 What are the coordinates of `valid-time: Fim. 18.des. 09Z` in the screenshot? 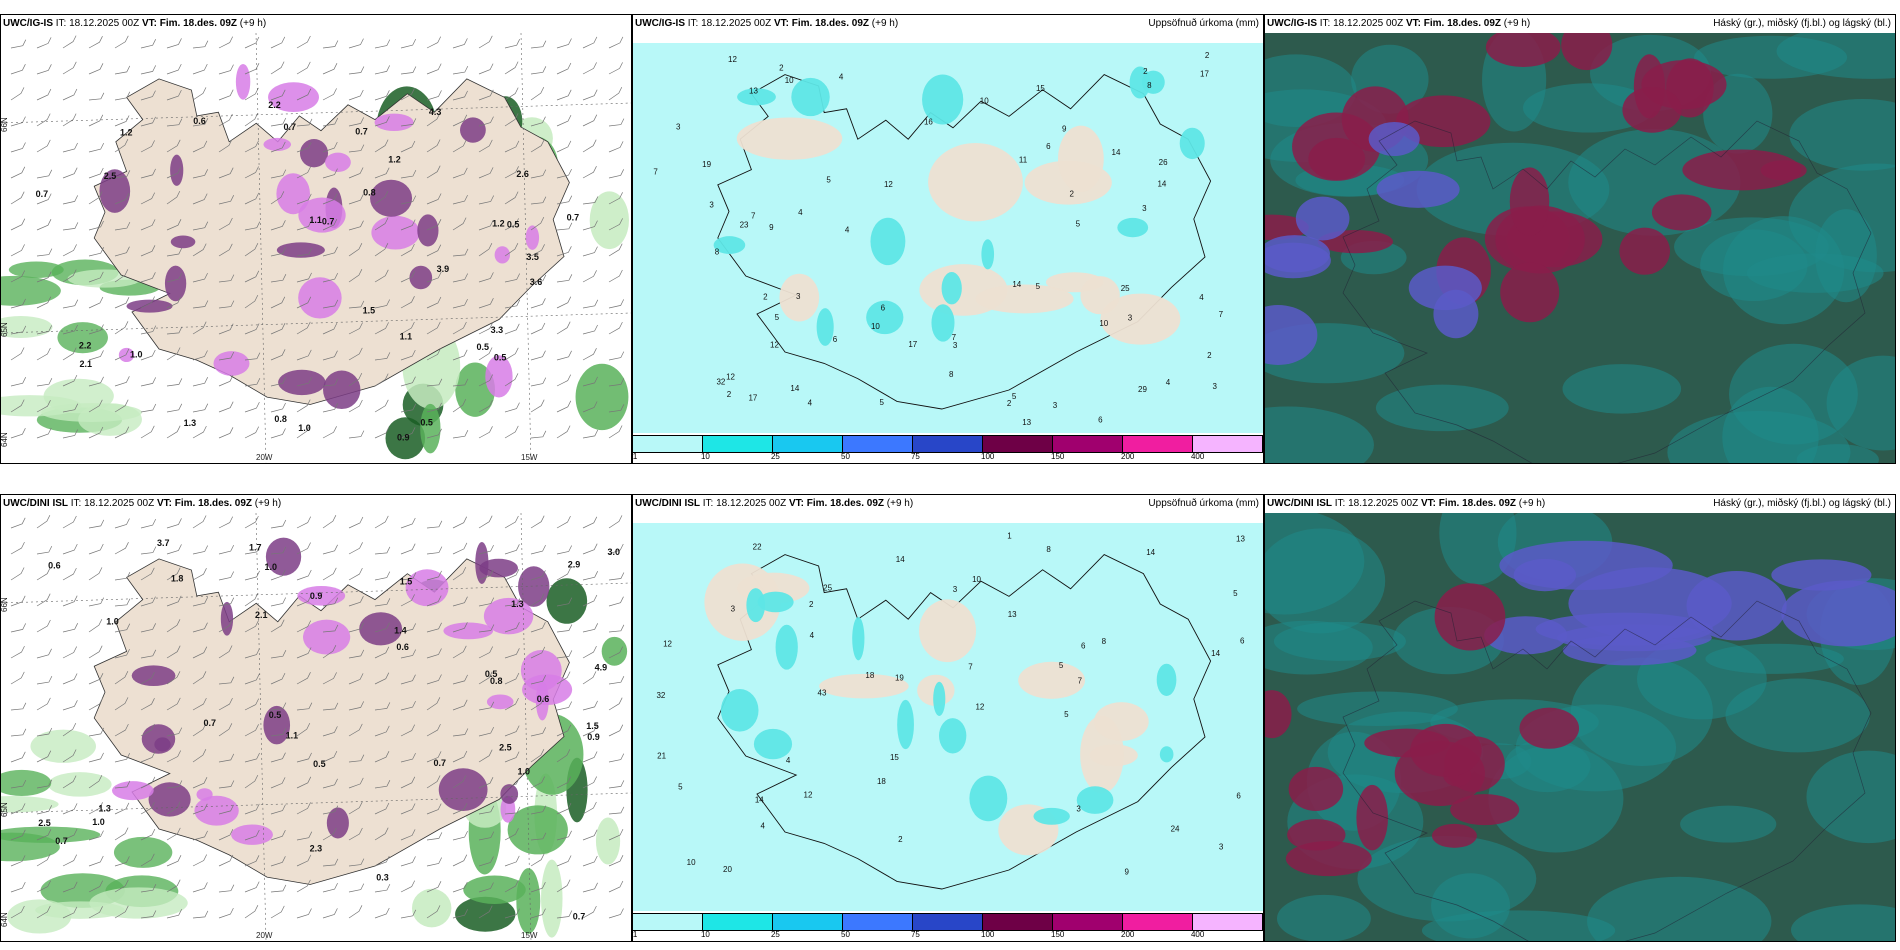 It's located at (1477, 503).